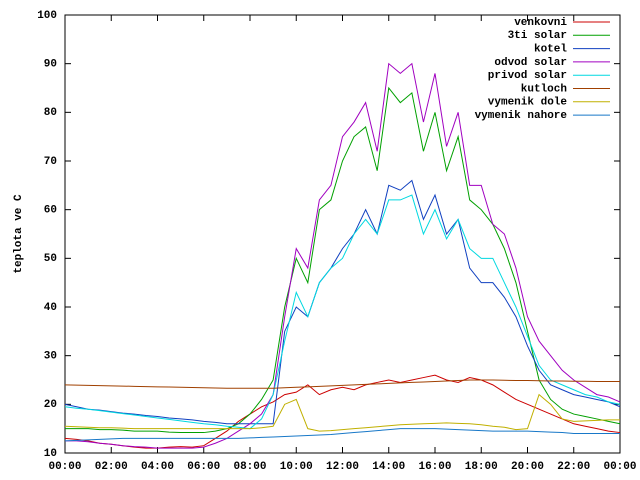 The image size is (640, 480). What do you see at coordinates (573, 467) in the screenshot?
I see `x-tick-label: 22:00` at bounding box center [573, 467].